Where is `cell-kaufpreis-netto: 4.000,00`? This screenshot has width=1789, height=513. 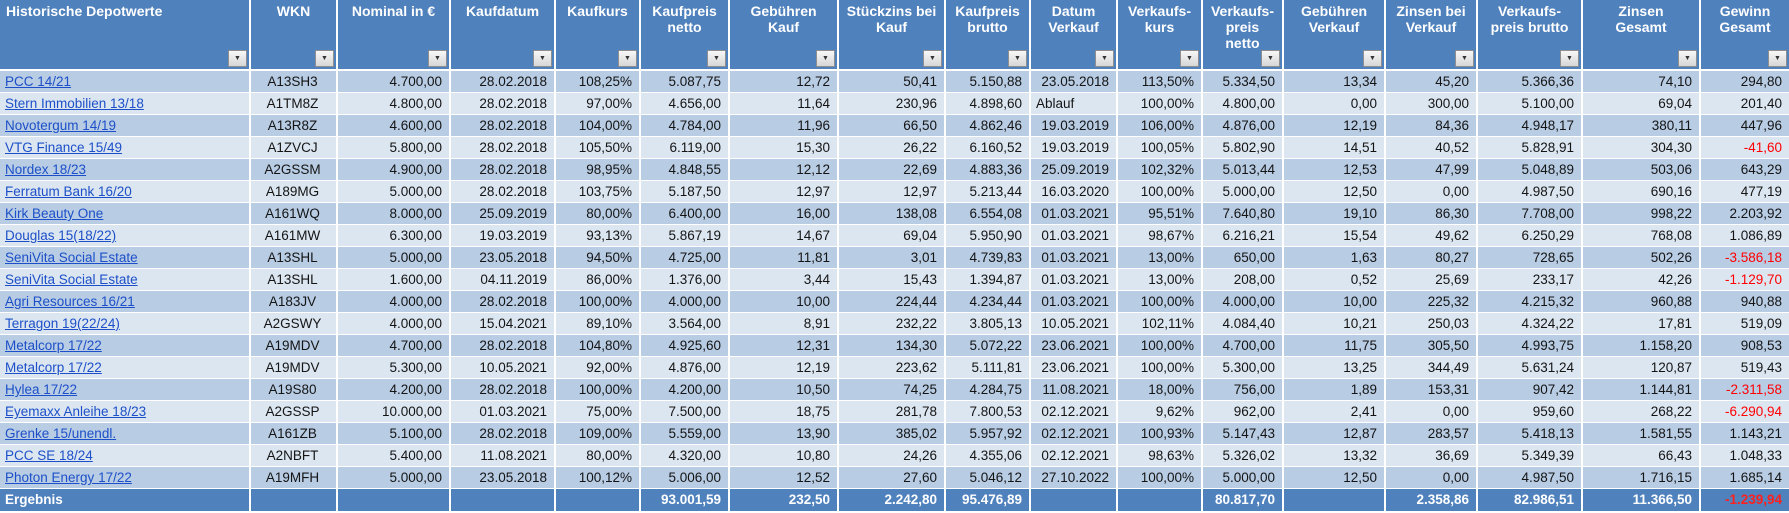
cell-kaufpreis-netto: 4.000,00 is located at coordinates (685, 301).